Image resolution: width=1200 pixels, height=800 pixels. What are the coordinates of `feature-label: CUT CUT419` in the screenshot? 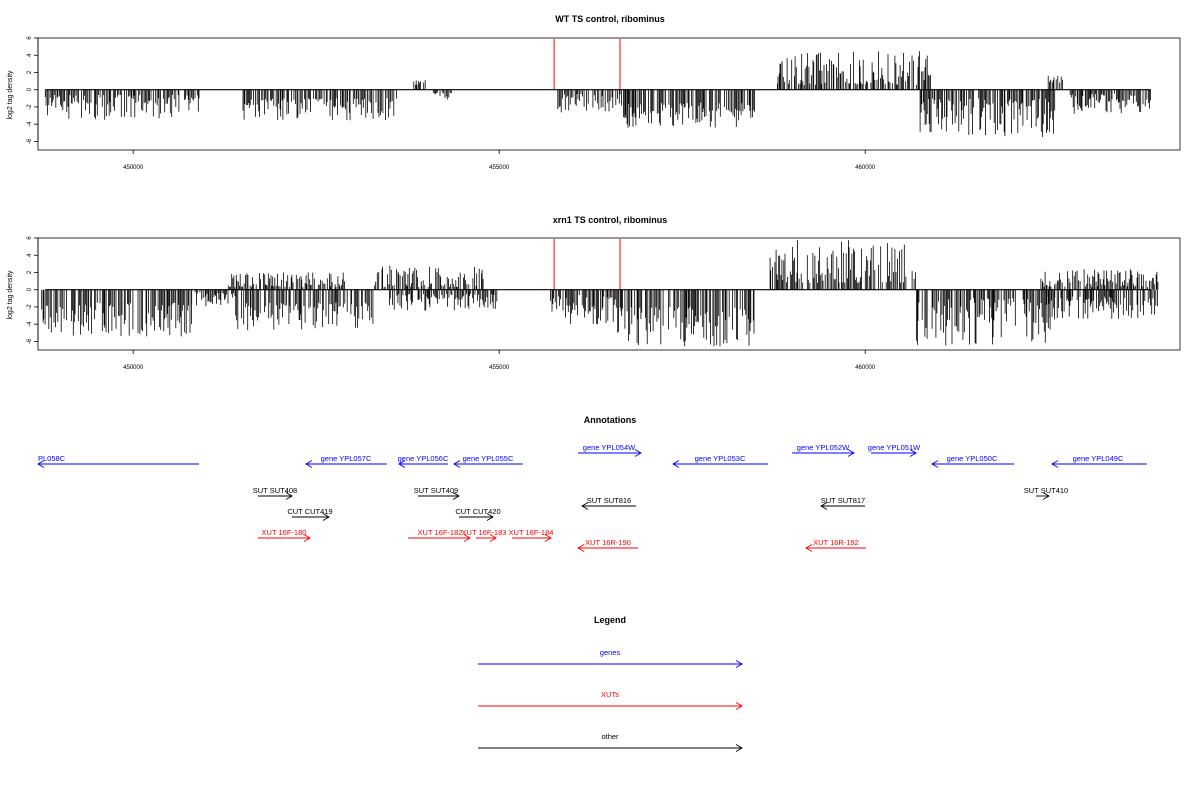 It's located at (309, 511).